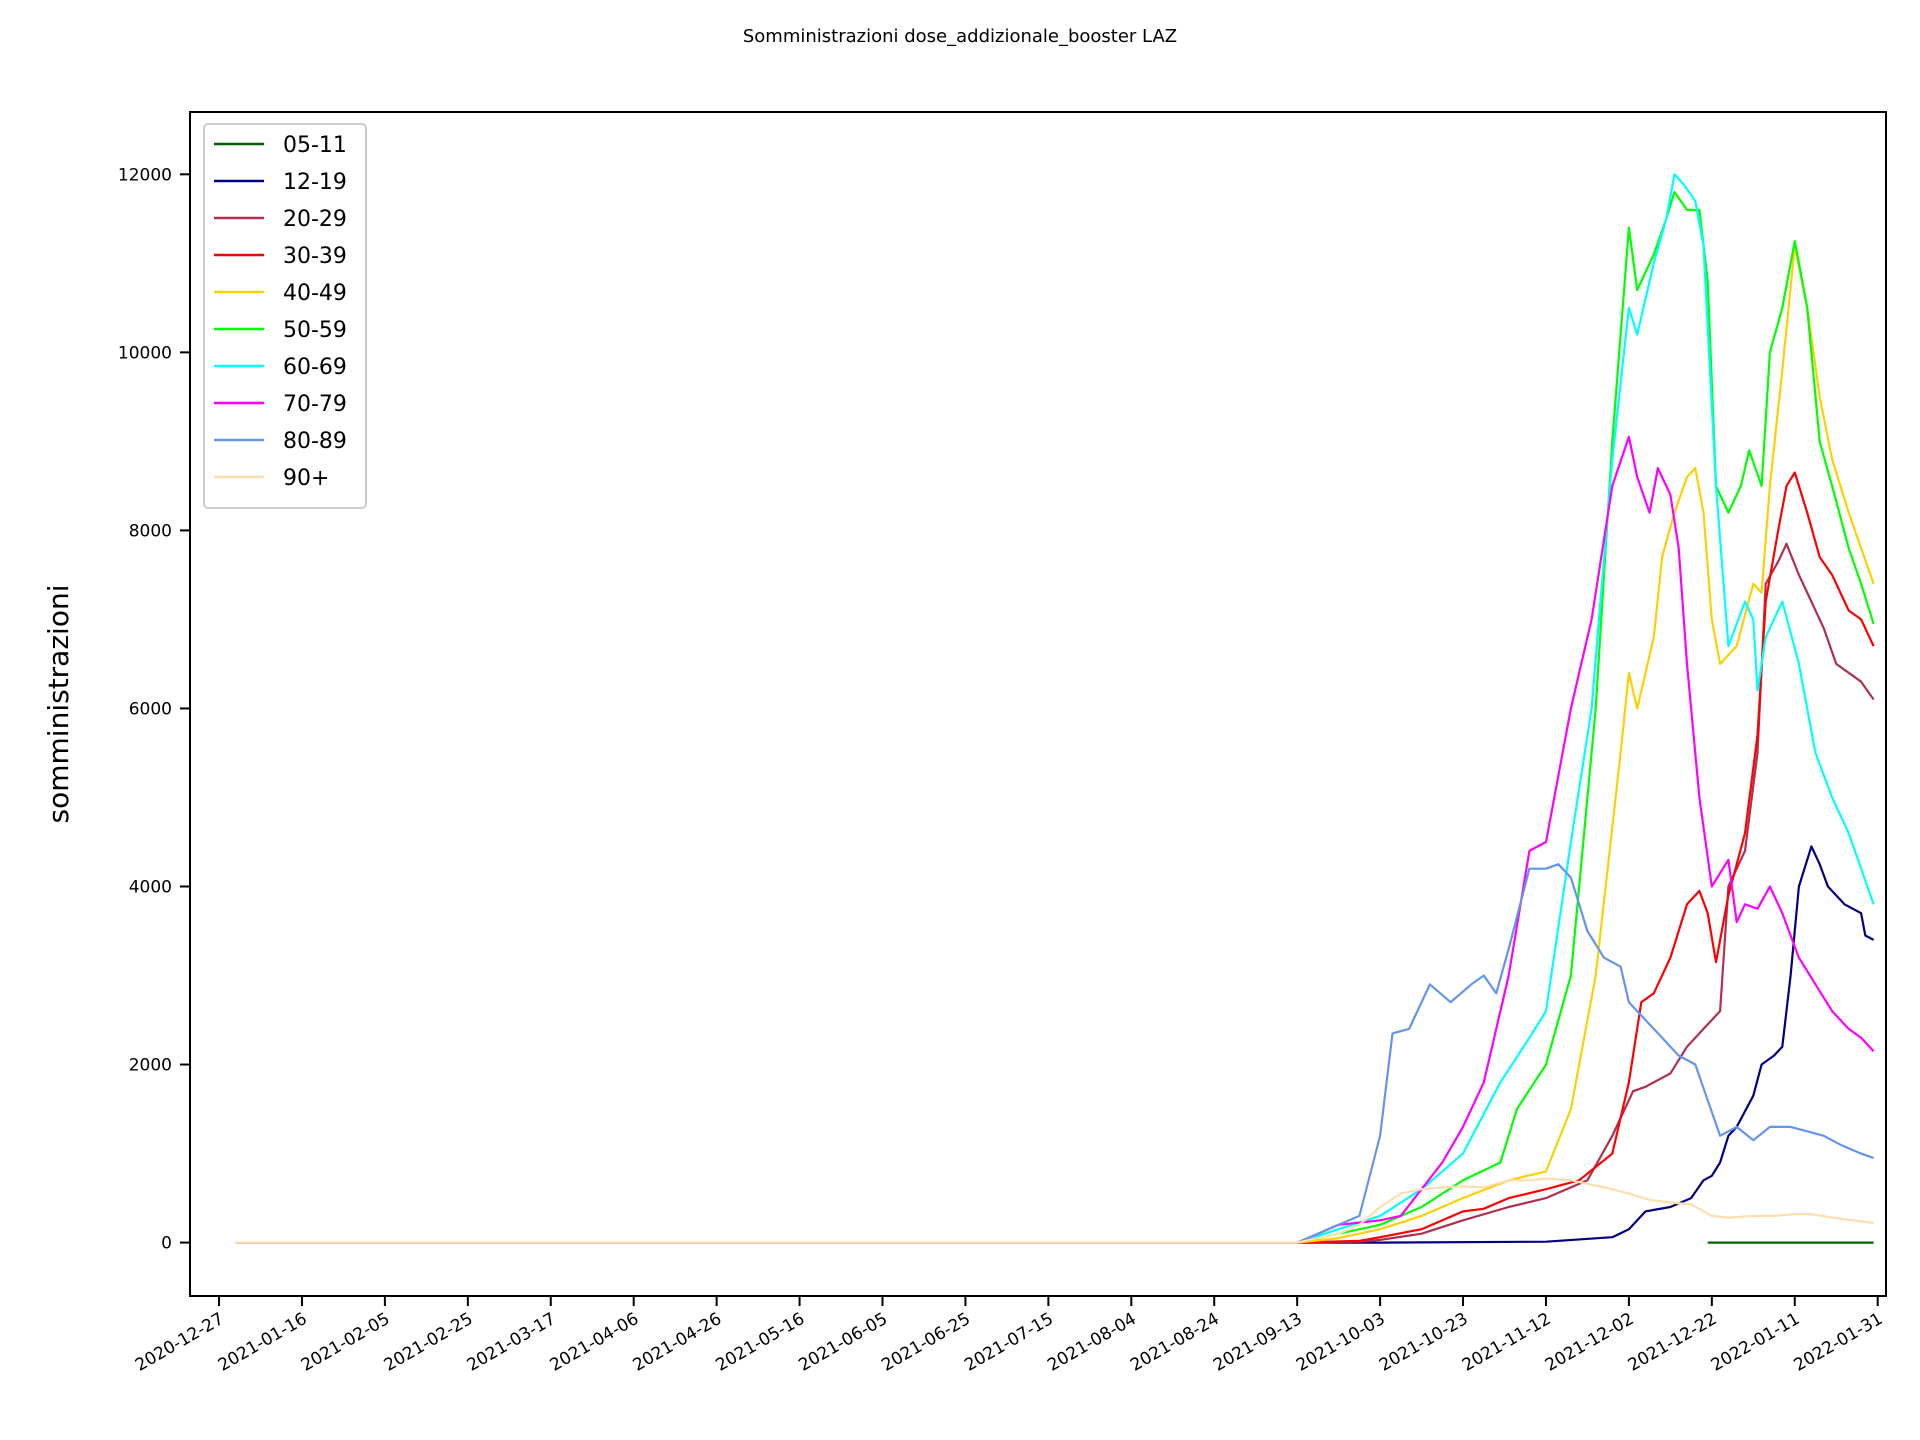 Image resolution: width=1920 pixels, height=1440 pixels. What do you see at coordinates (150, 887) in the screenshot?
I see `y-tick-label: 4000` at bounding box center [150, 887].